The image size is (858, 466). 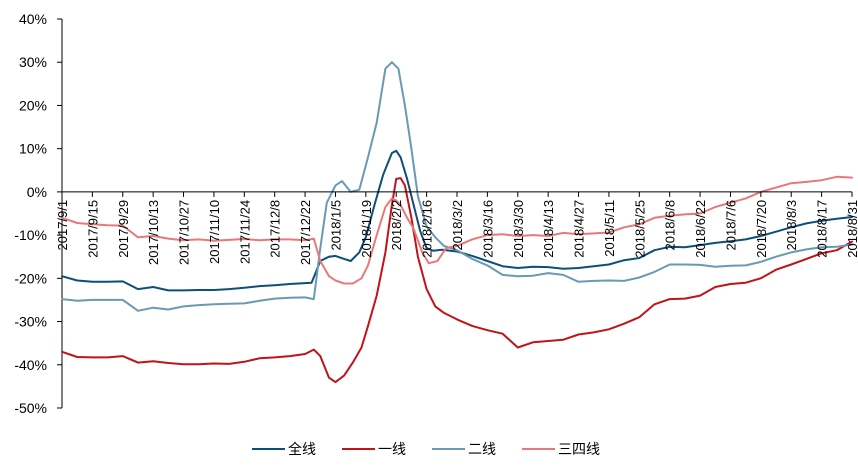 What do you see at coordinates (548, 229) in the screenshot?
I see `x-tick-label: 2018/4/13` at bounding box center [548, 229].